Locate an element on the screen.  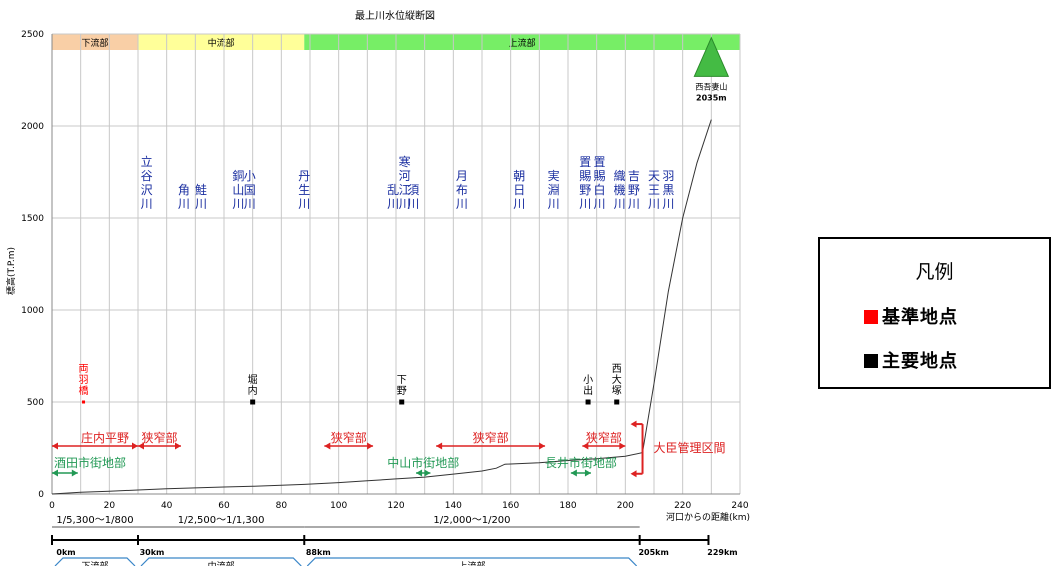
y-tick-label: 1500 is located at coordinates (32, 219).